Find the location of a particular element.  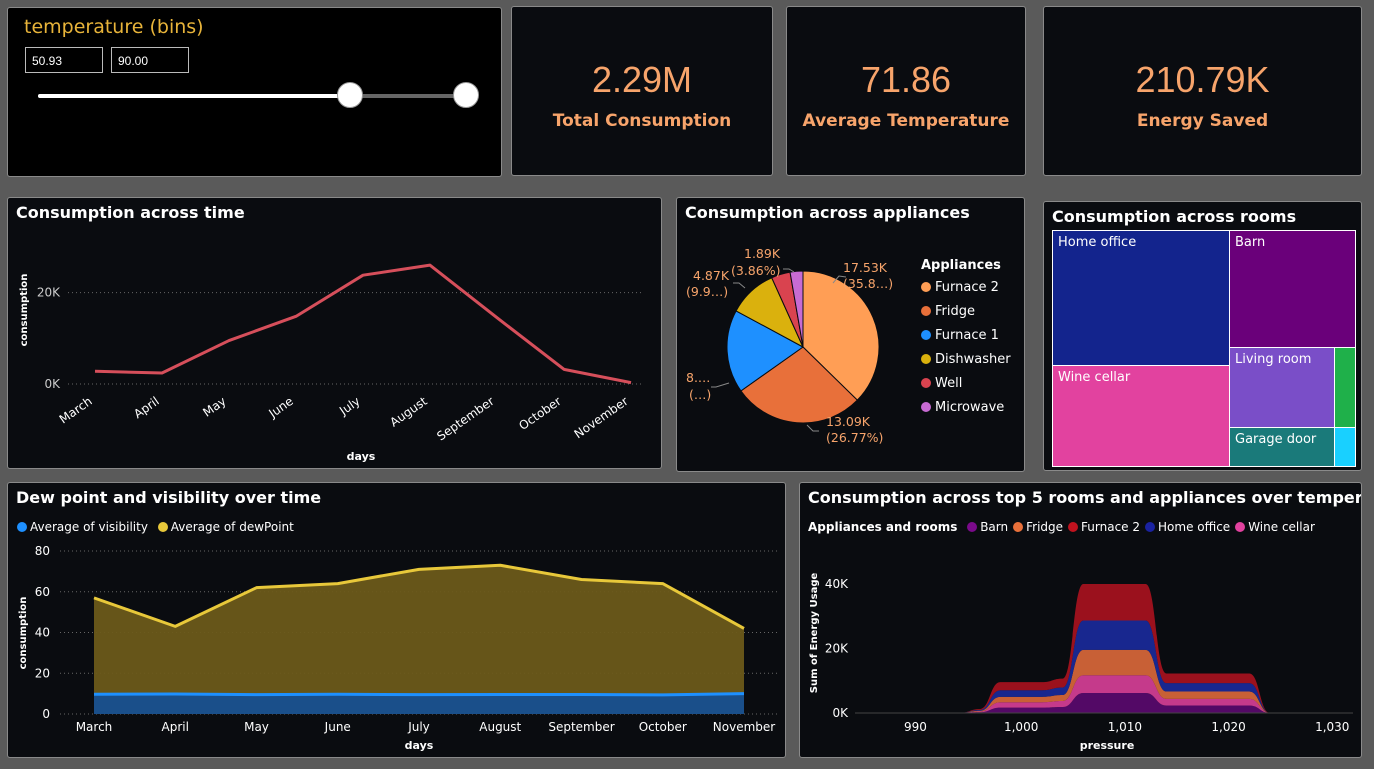

x-tick-label: March is located at coordinates (94, 727).